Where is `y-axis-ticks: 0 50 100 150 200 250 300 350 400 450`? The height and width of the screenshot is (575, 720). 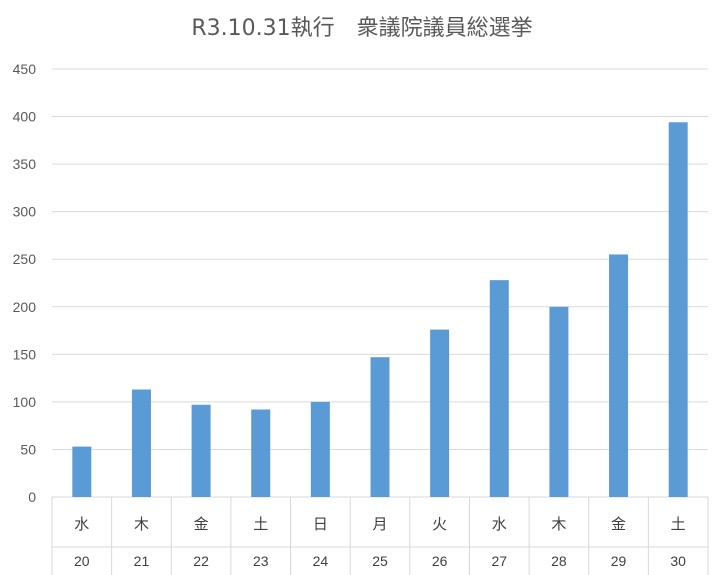
y-axis-ticks: 0 50 100 150 200 250 300 350 400 450 is located at coordinates (25, 283).